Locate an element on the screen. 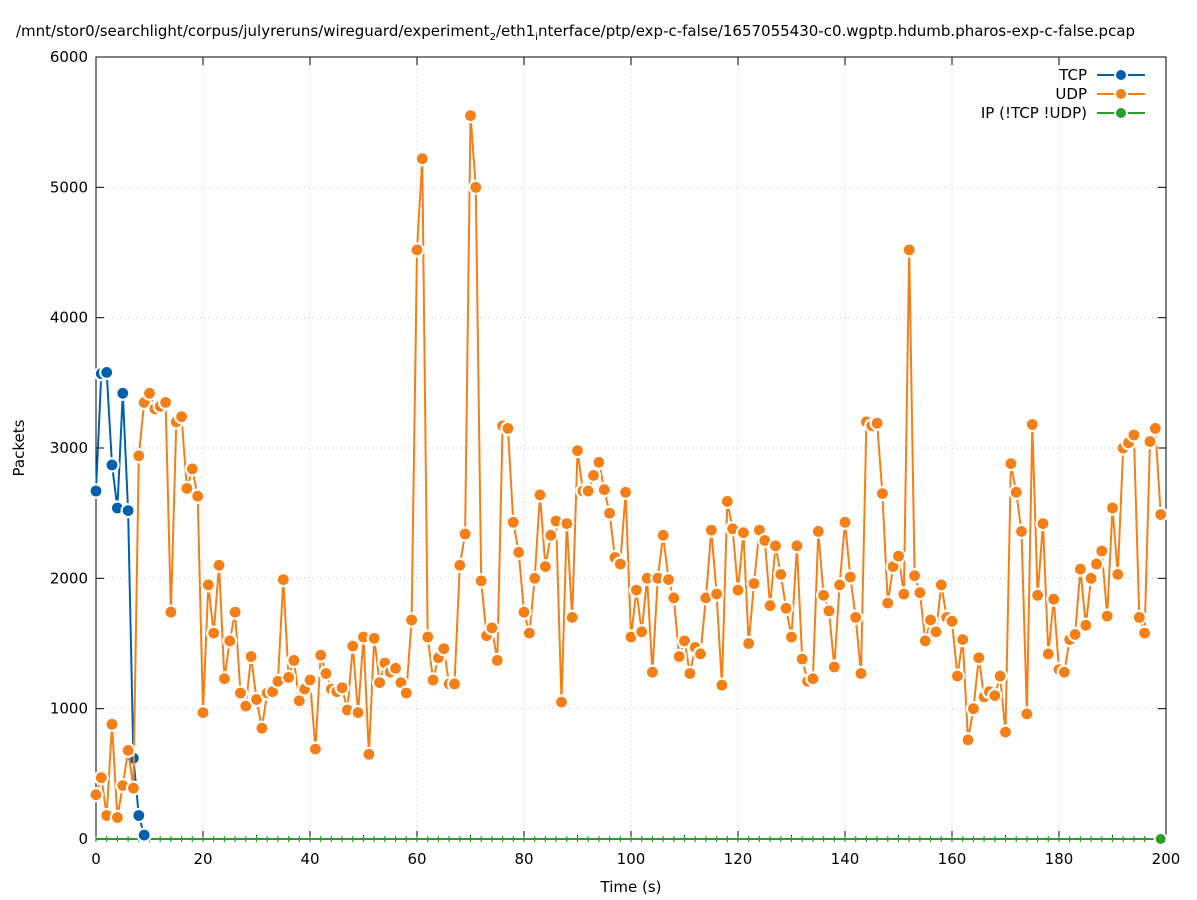 This screenshot has height=900, width=1197. x-tick-label: 200 is located at coordinates (1166, 859).